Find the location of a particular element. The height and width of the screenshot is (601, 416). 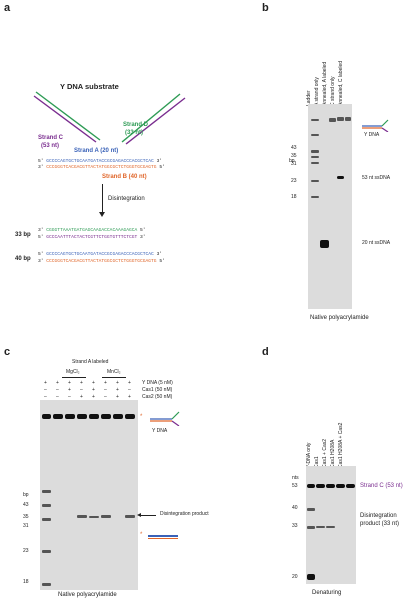

disintegration-label: Disintegration is located at coordinates (126, 199).